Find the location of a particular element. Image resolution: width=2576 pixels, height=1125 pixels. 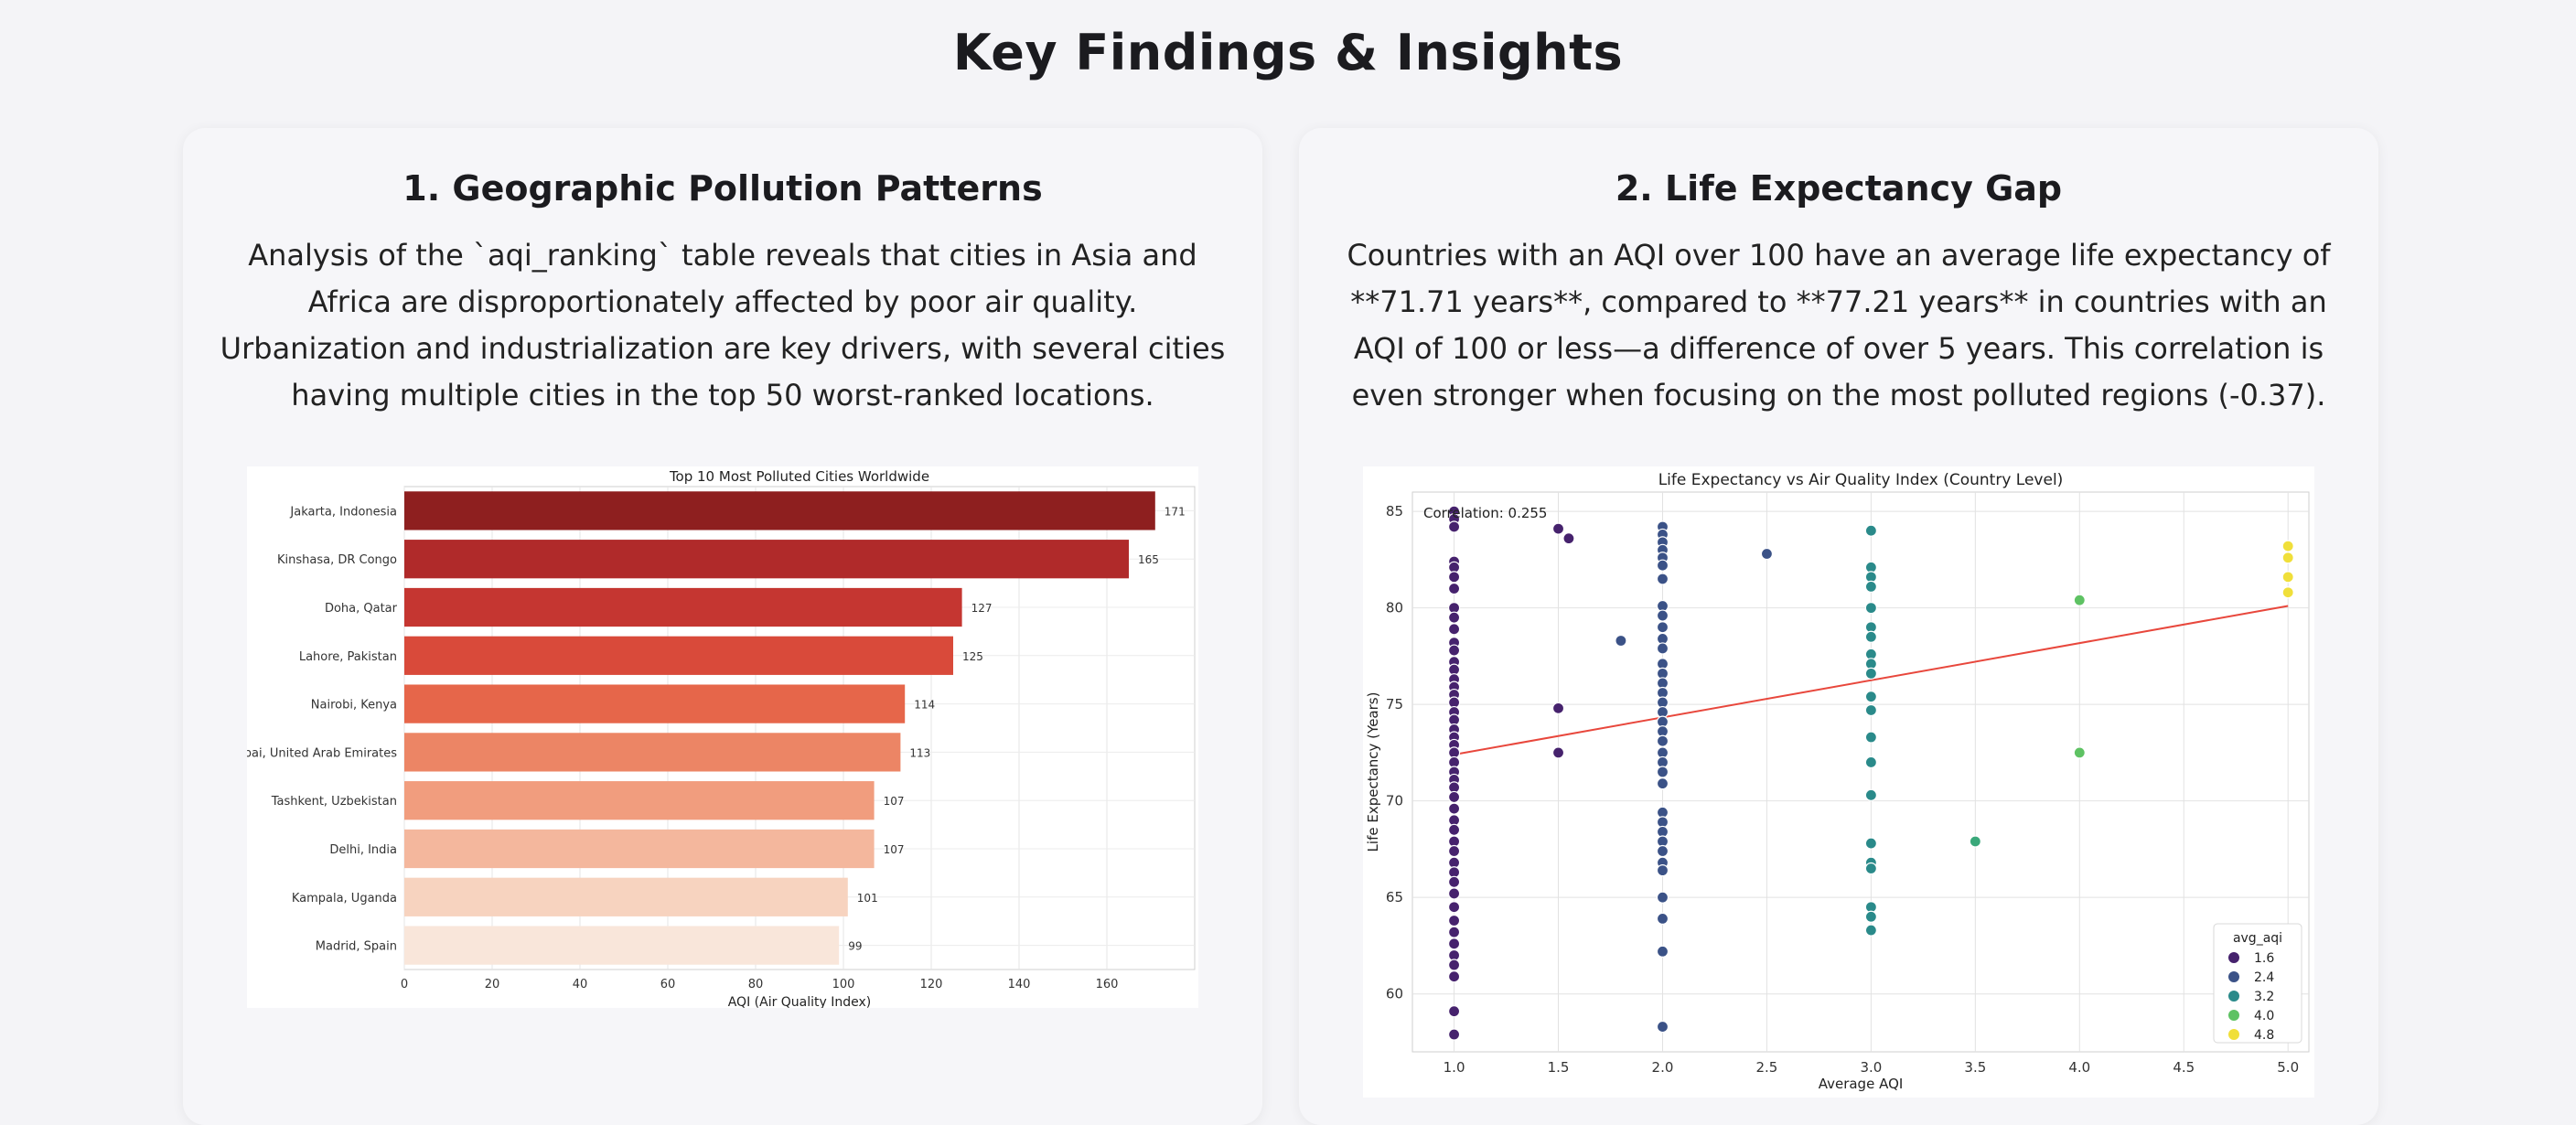

bar-value-label: 107 is located at coordinates (895, 849).